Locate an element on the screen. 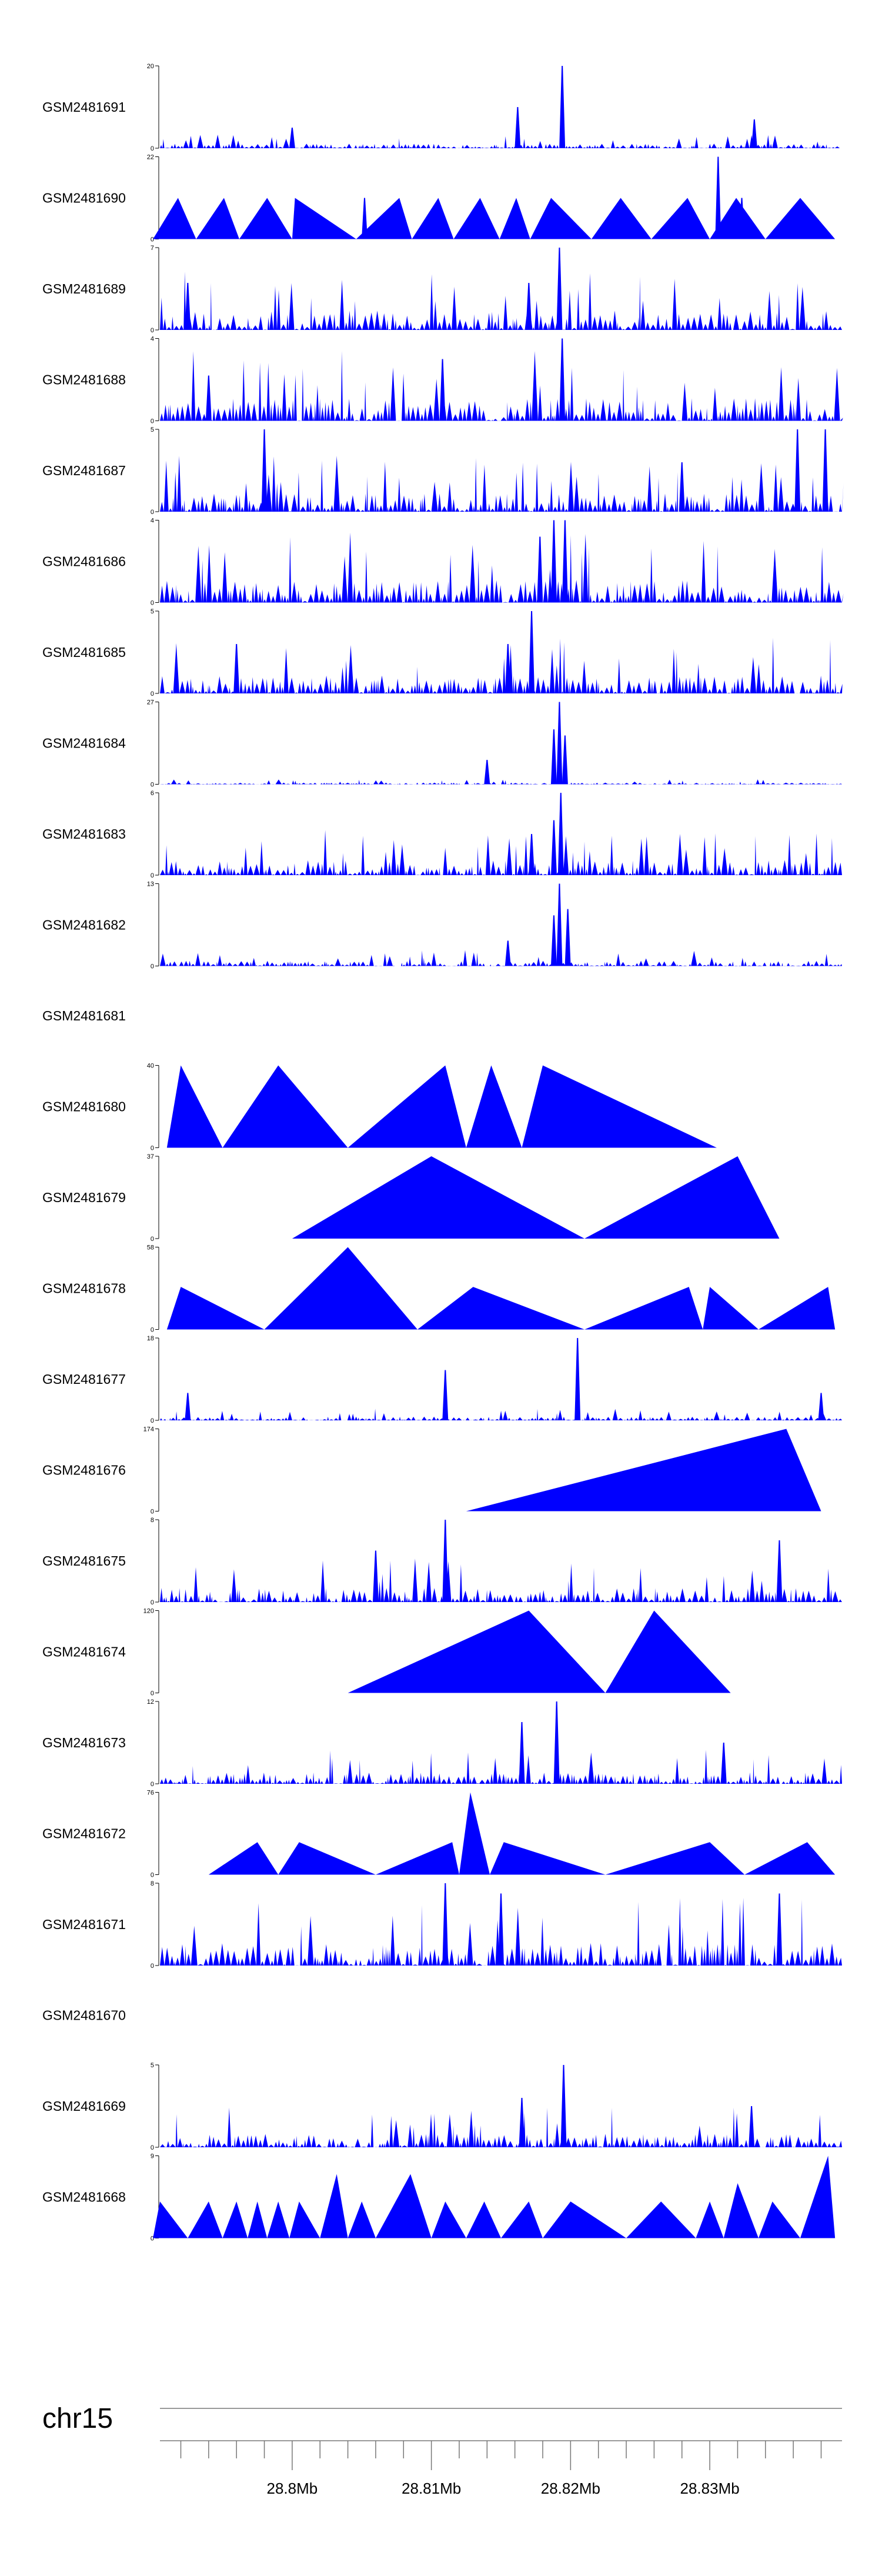 Image resolution: width=882 pixels, height=2576 pixels. y-max-label: 9 is located at coordinates (152, 2156).